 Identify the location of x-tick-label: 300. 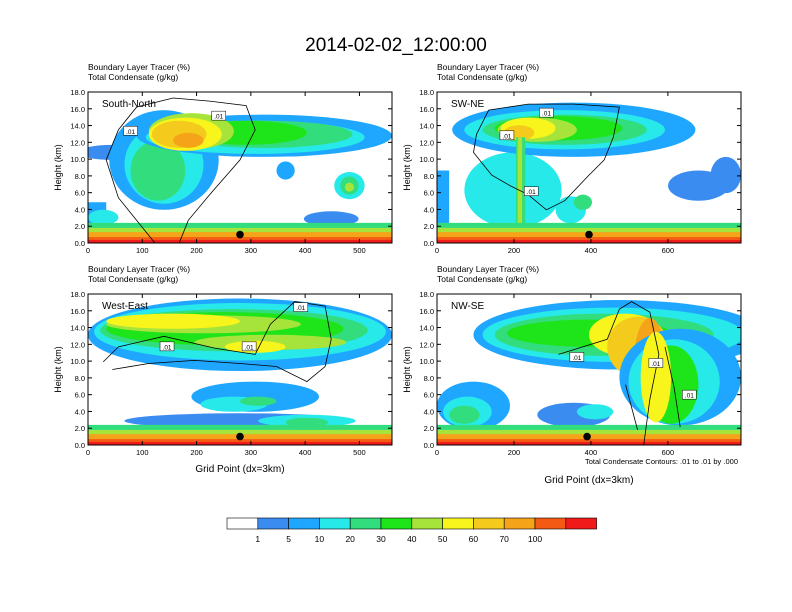
(251, 452).